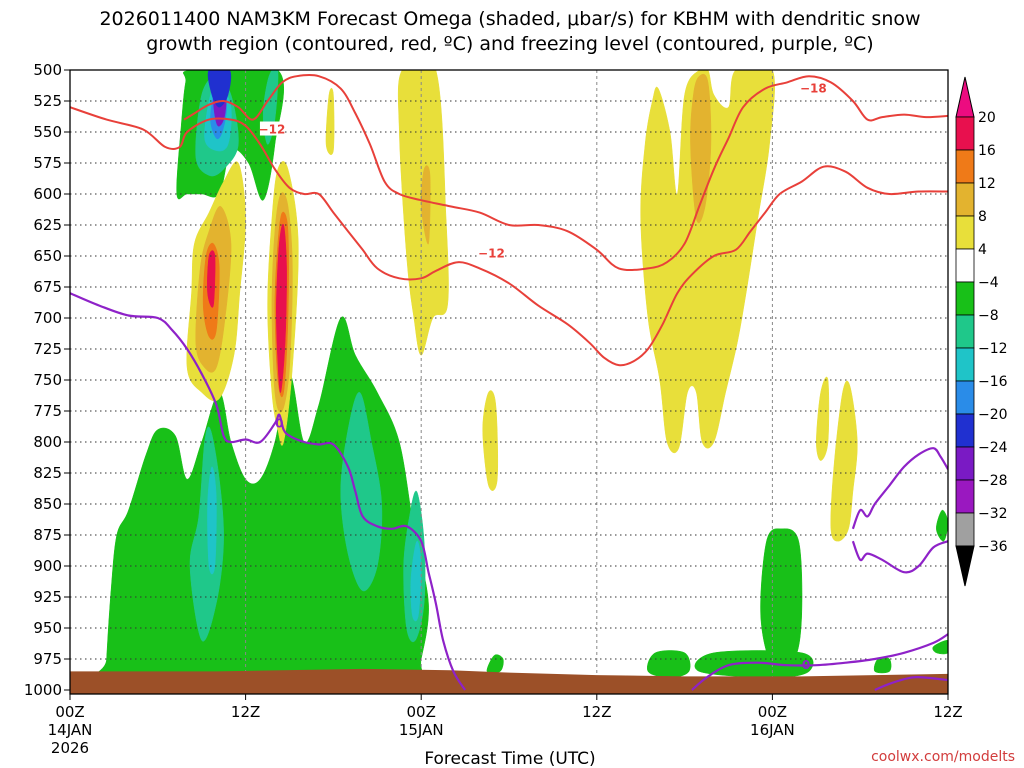 This screenshot has height=768, width=1024. Describe the element at coordinates (988, 316) in the screenshot. I see `colorbar-tick-label: −8` at that location.